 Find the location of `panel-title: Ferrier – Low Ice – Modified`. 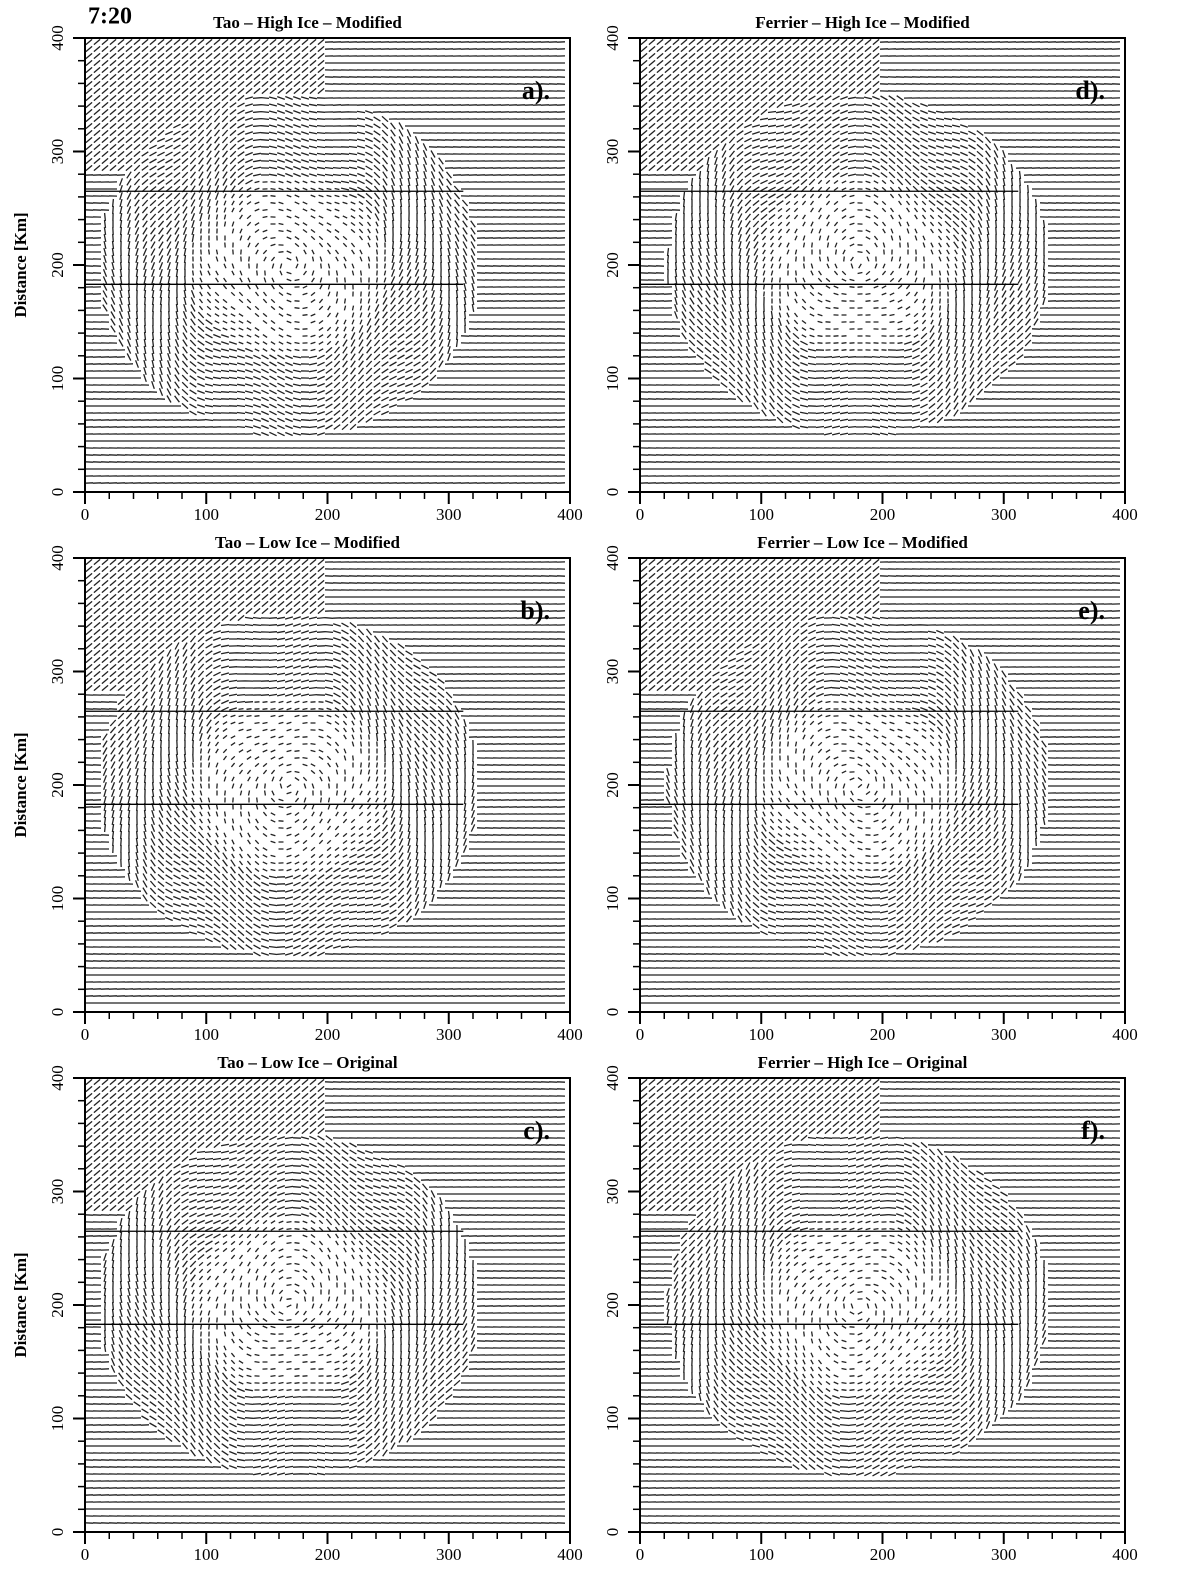

panel-title: Ferrier – Low Ice – Modified is located at coordinates (862, 542).